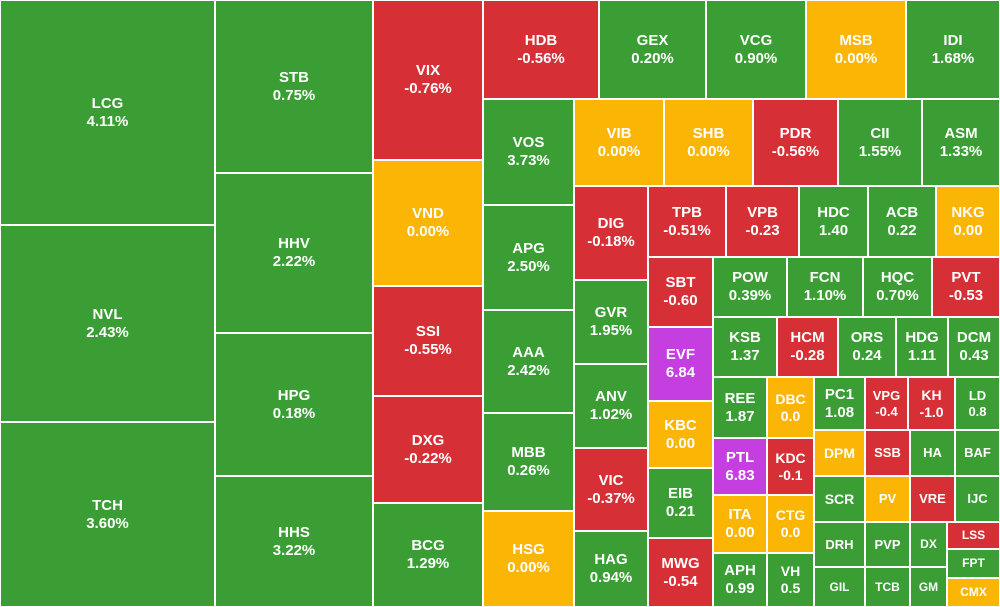  Describe the element at coordinates (790, 524) in the screenshot. I see `tile-ctg: CTG 0.0` at that location.